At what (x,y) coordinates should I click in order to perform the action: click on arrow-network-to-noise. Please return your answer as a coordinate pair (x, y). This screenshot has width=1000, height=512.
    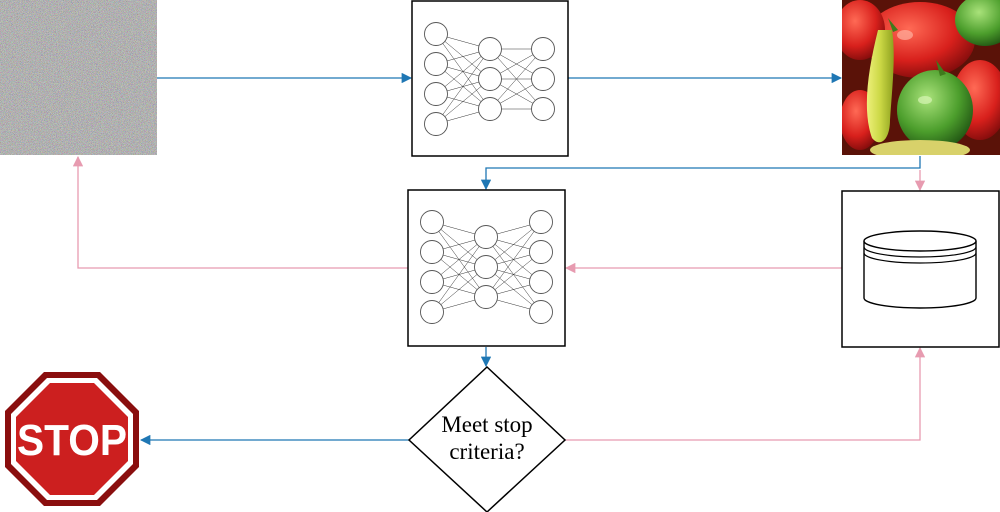
    Looking at the image, I should click on (243, 212).